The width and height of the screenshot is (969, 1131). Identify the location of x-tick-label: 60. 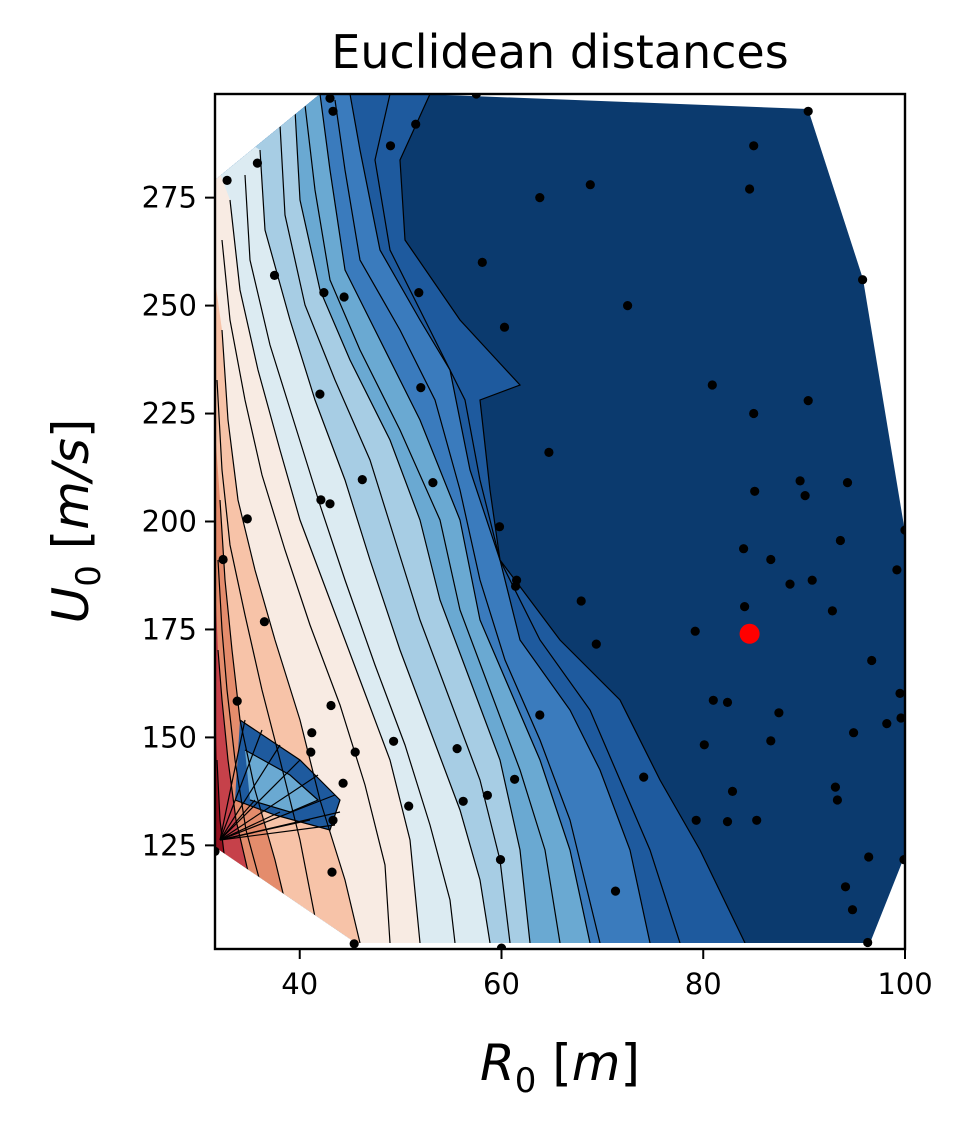
(501, 984).